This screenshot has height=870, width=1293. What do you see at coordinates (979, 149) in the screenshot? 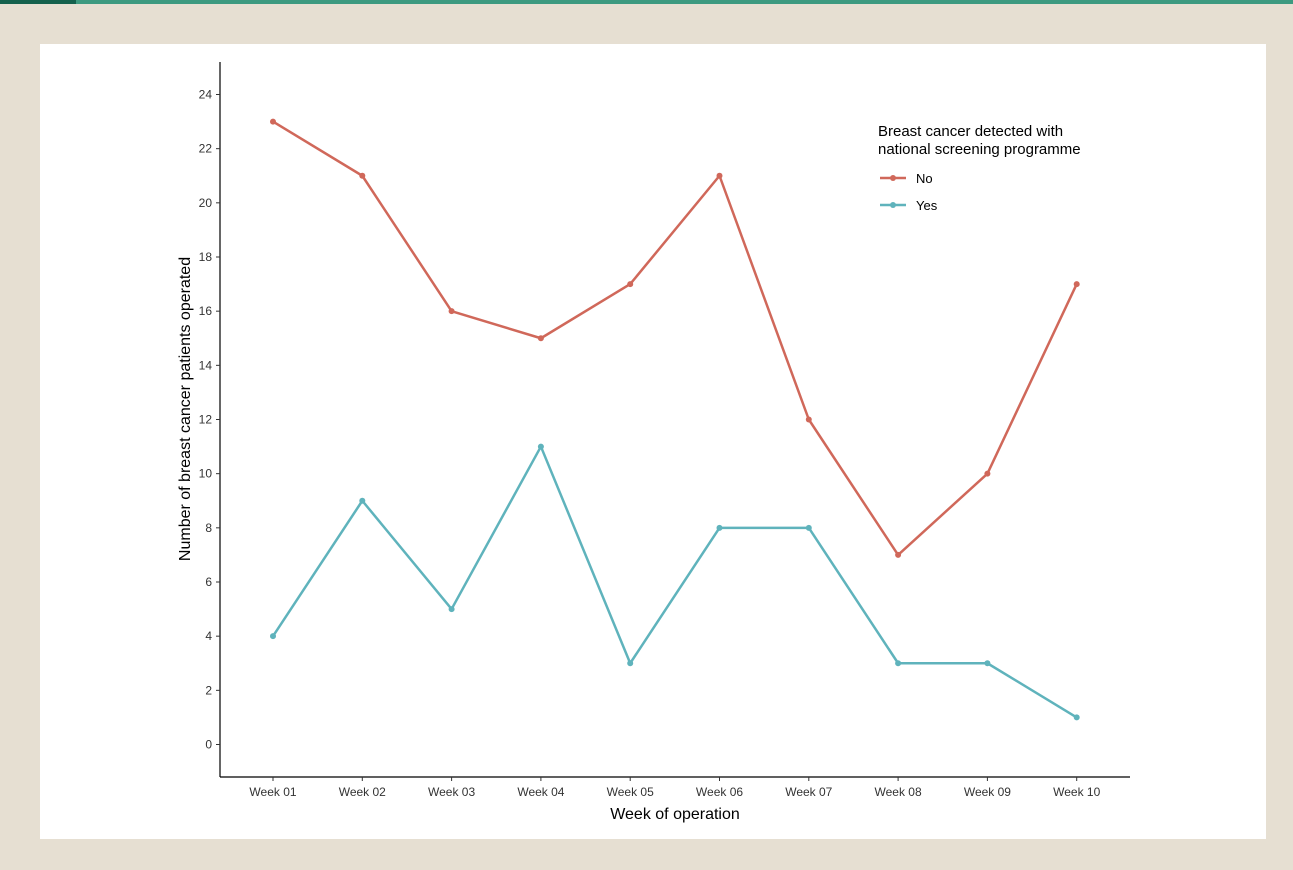
I see `legend-title-line-2: national screening programme` at bounding box center [979, 149].